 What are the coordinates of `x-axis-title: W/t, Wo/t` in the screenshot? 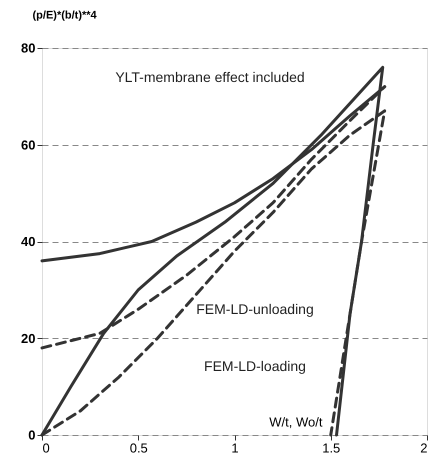 It's located at (296, 422).